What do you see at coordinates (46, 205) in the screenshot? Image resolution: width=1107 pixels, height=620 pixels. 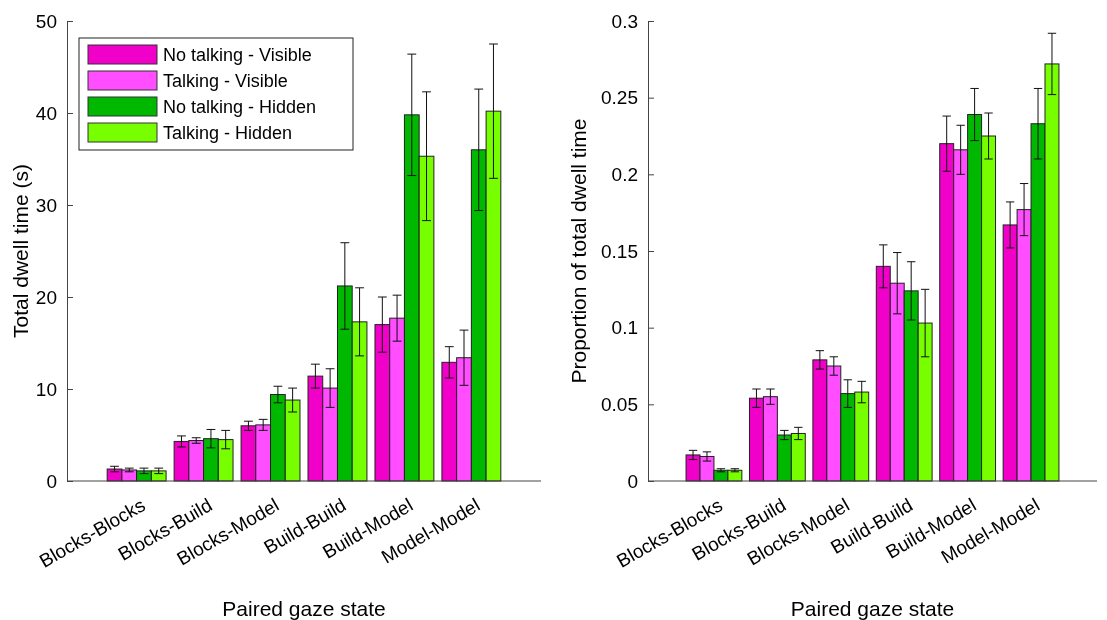 I see `y-tick-label: 30` at bounding box center [46, 205].